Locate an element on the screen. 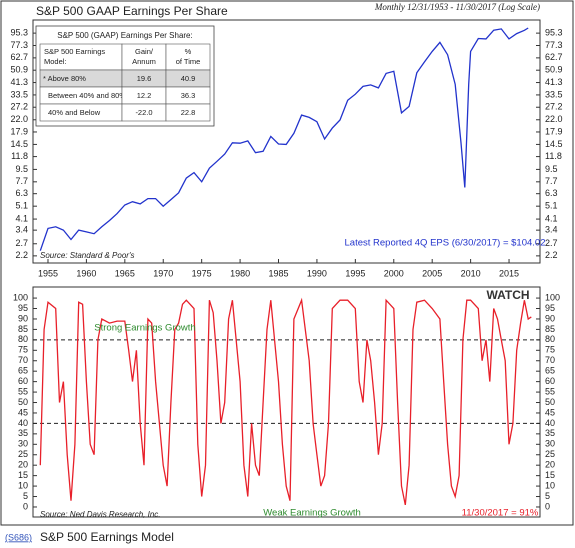  y-tick-label: 4.1 is located at coordinates (21, 218).